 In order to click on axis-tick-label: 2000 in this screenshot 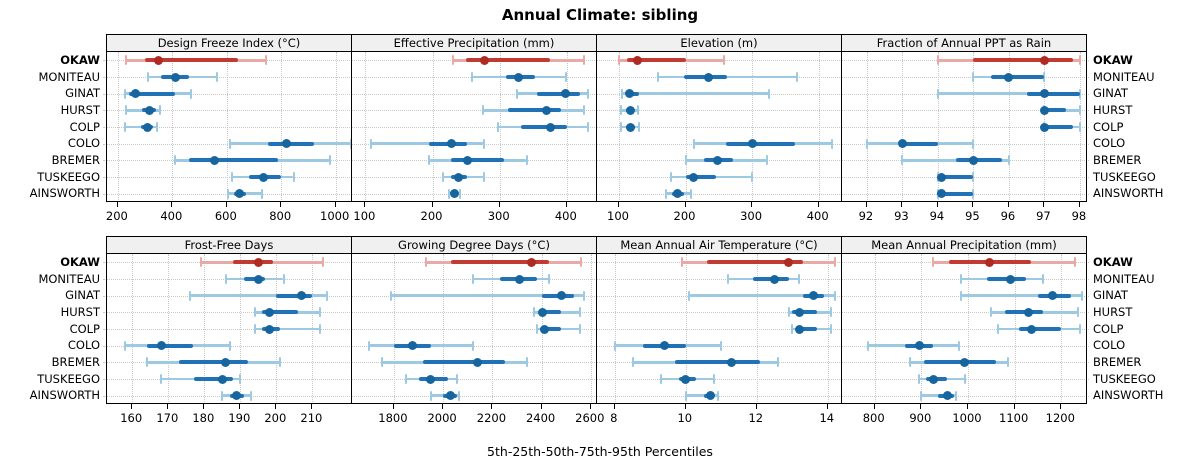, I will do `click(442, 418)`.